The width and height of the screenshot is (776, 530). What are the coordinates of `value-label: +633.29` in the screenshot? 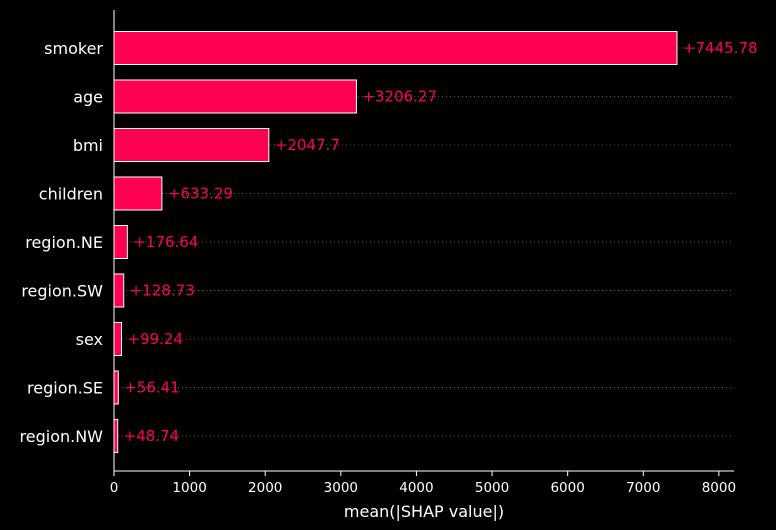 It's located at (200, 194).